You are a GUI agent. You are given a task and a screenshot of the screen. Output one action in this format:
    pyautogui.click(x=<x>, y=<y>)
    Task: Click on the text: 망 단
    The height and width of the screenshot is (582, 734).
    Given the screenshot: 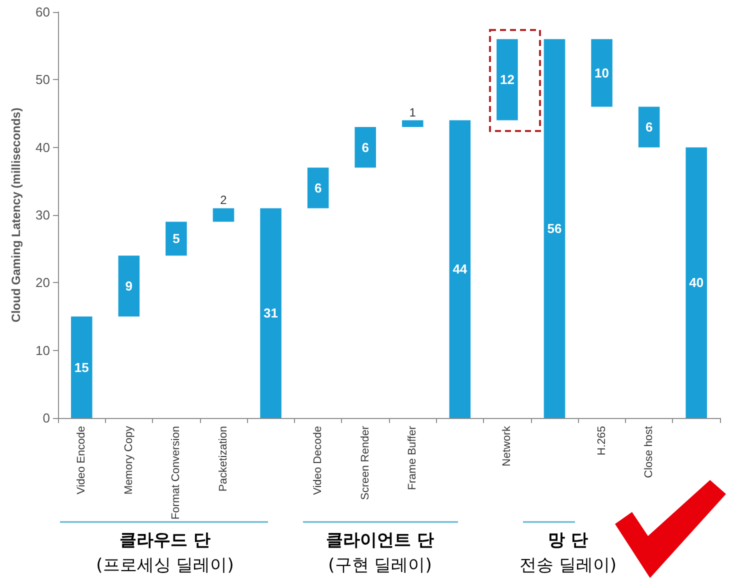 What is the action you would take?
    pyautogui.click(x=568, y=540)
    